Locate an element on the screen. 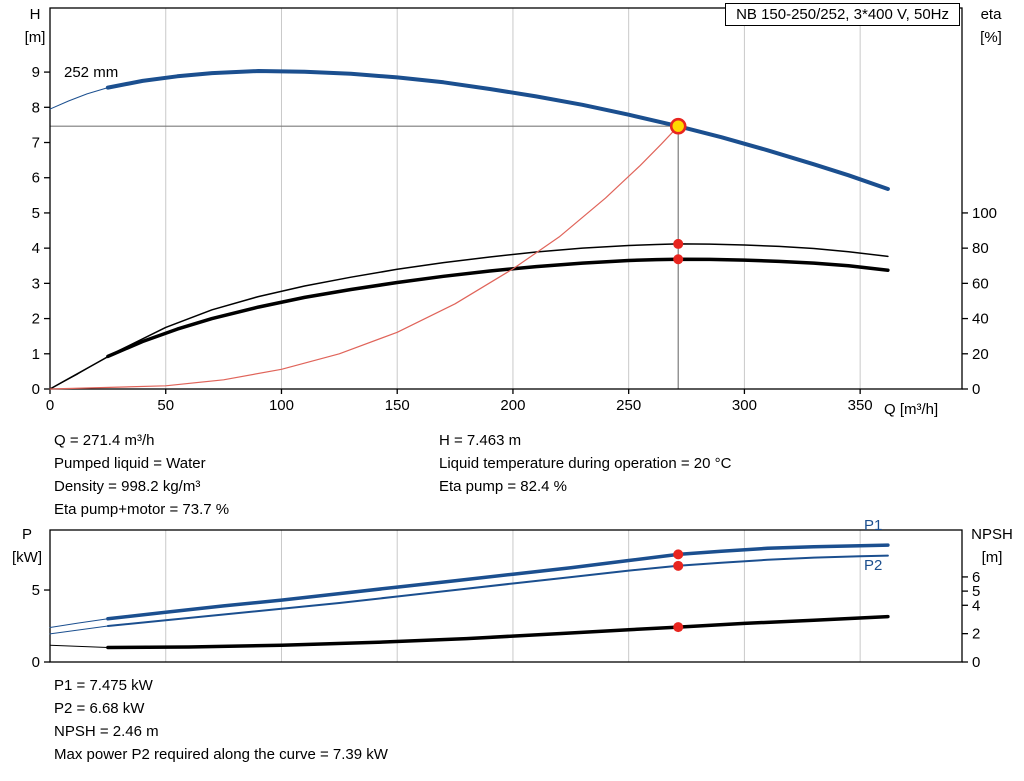  x-tick-label: 150 is located at coordinates (397, 405).